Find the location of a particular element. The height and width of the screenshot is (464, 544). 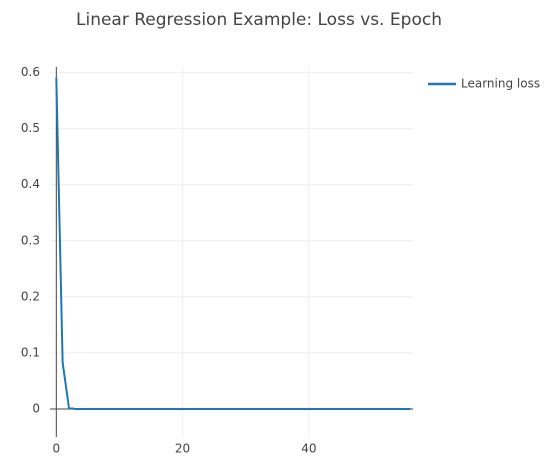

y-tick-label: 0.1 is located at coordinates (30, 352).